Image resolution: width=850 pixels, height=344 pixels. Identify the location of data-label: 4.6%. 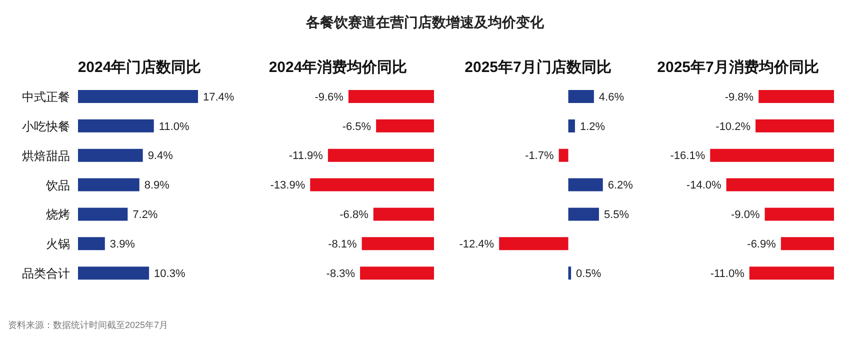
(611, 97).